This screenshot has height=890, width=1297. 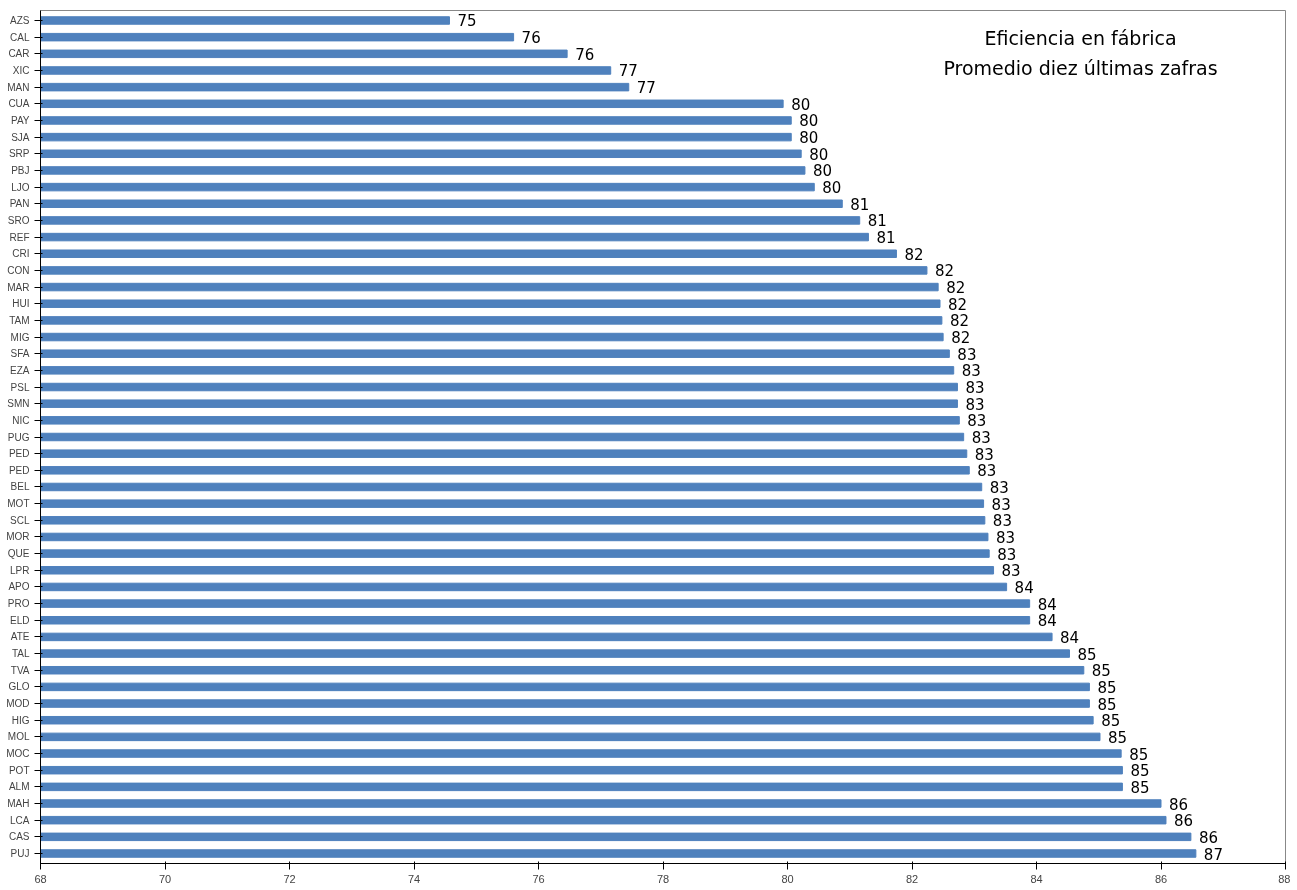 What do you see at coordinates (18, 537) in the screenshot?
I see `y-tick-label: MOR` at bounding box center [18, 537].